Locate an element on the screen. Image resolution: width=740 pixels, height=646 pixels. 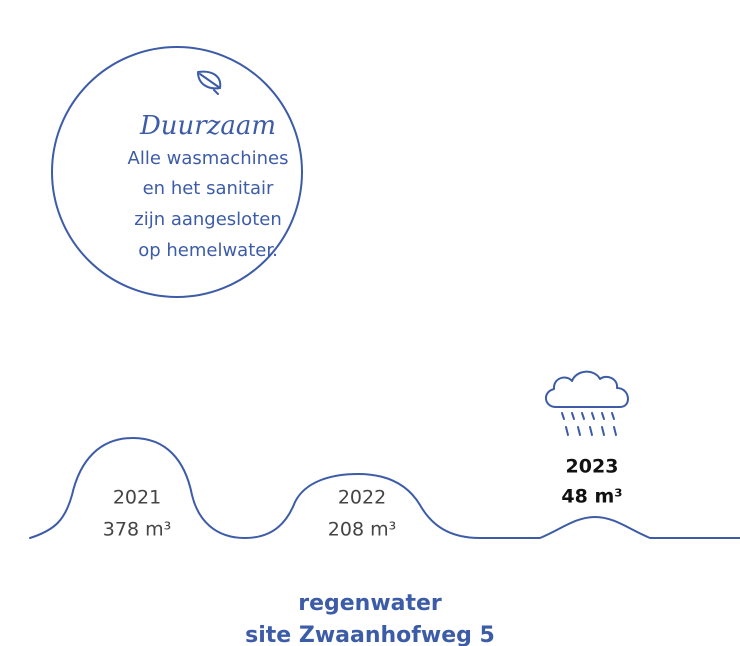
info-line: op hemelwater. is located at coordinates (208, 250).